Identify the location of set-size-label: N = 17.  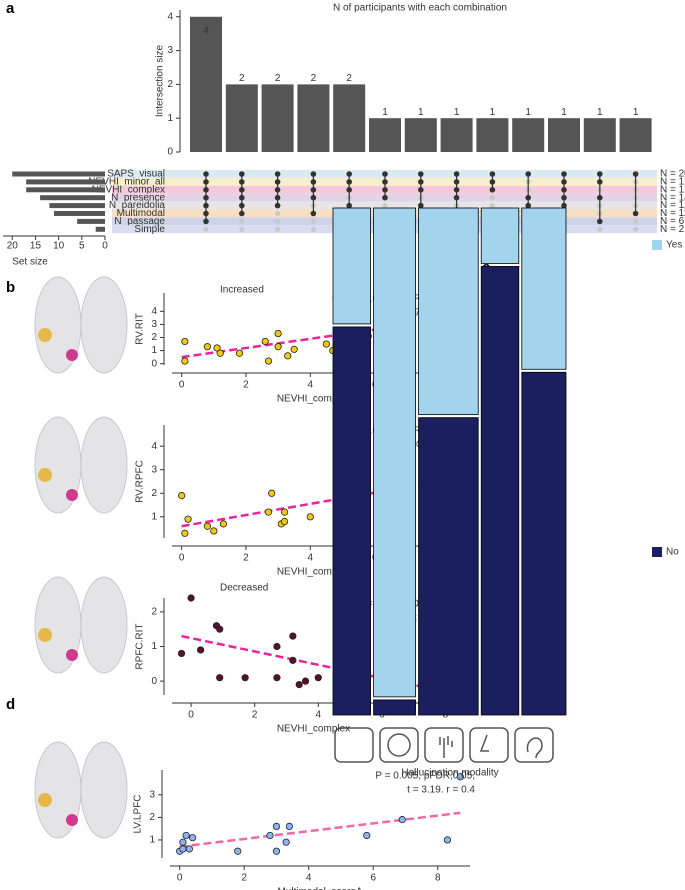
(672, 189).